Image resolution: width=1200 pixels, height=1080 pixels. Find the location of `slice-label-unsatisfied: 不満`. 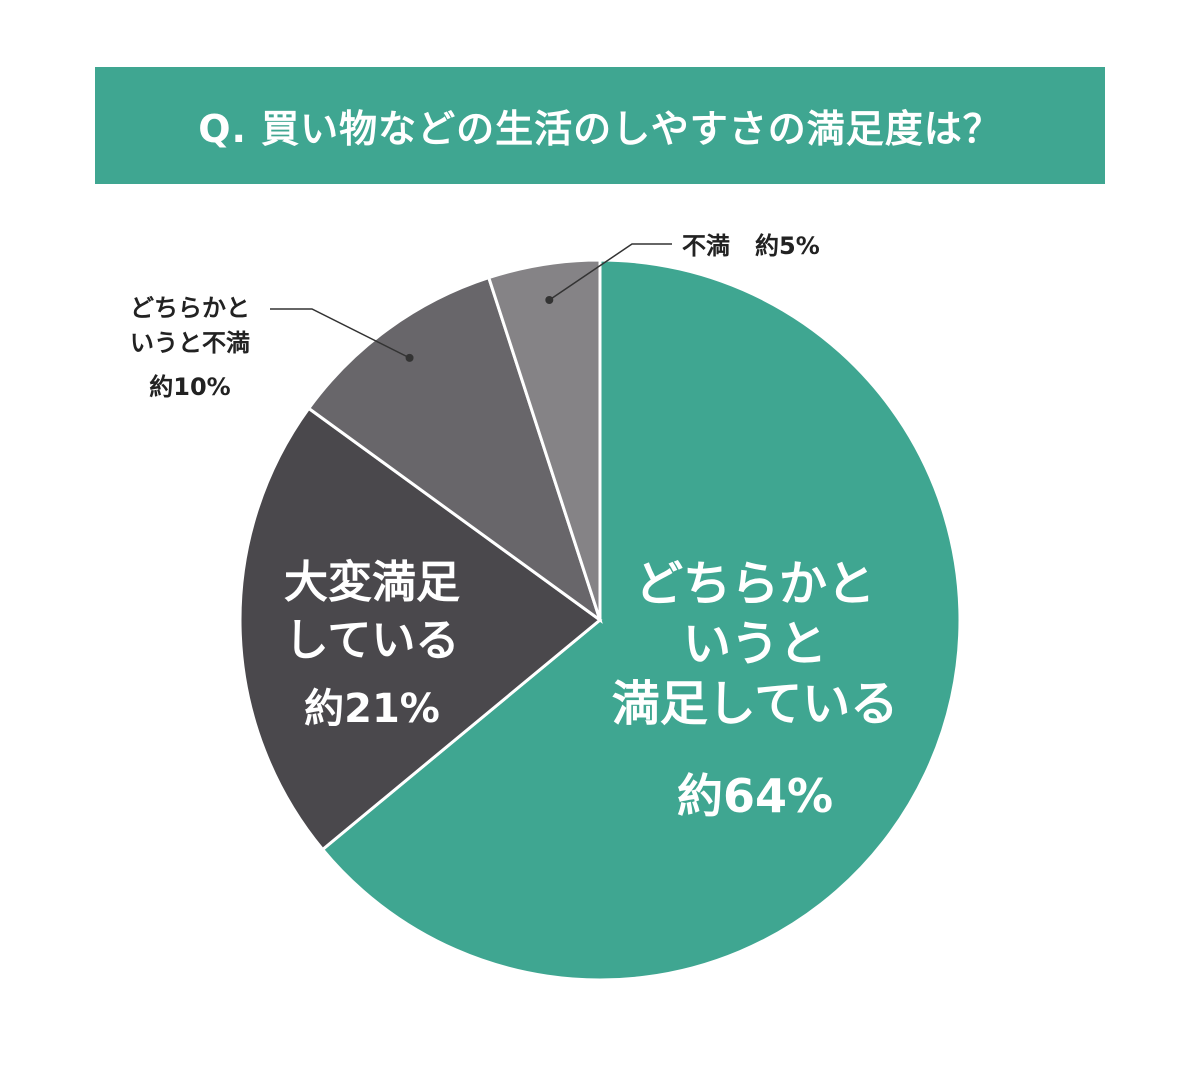

slice-label-unsatisfied: 不満 is located at coordinates (706, 246).